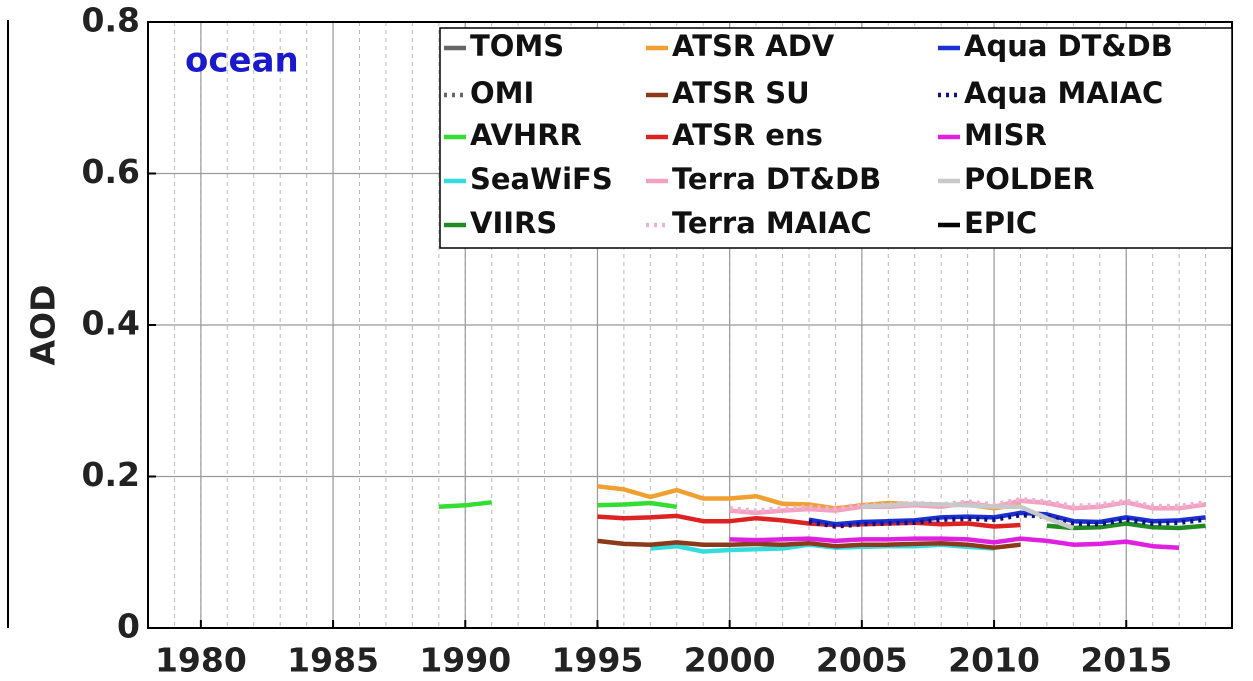 The image size is (1253, 681). Describe the element at coordinates (772, 223) in the screenshot. I see `legend-label: Terra MAIAC` at that location.